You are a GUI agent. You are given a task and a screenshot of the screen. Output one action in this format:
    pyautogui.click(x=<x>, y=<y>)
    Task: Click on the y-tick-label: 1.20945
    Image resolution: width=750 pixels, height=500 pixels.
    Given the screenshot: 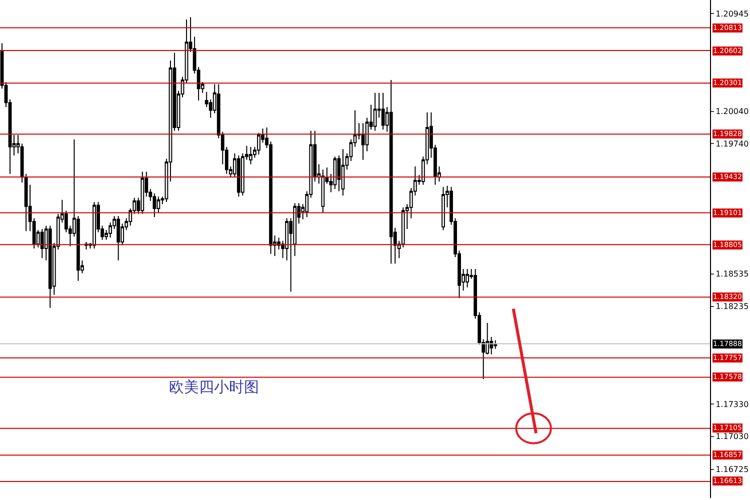 What is the action you would take?
    pyautogui.click(x=732, y=13)
    